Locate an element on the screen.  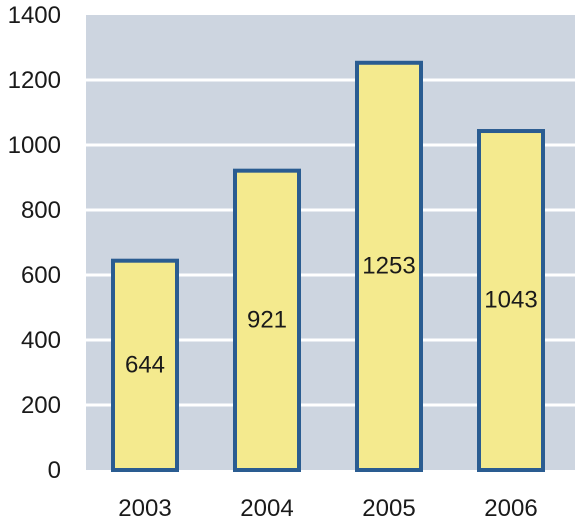
bar-2006 is located at coordinates (511, 300).